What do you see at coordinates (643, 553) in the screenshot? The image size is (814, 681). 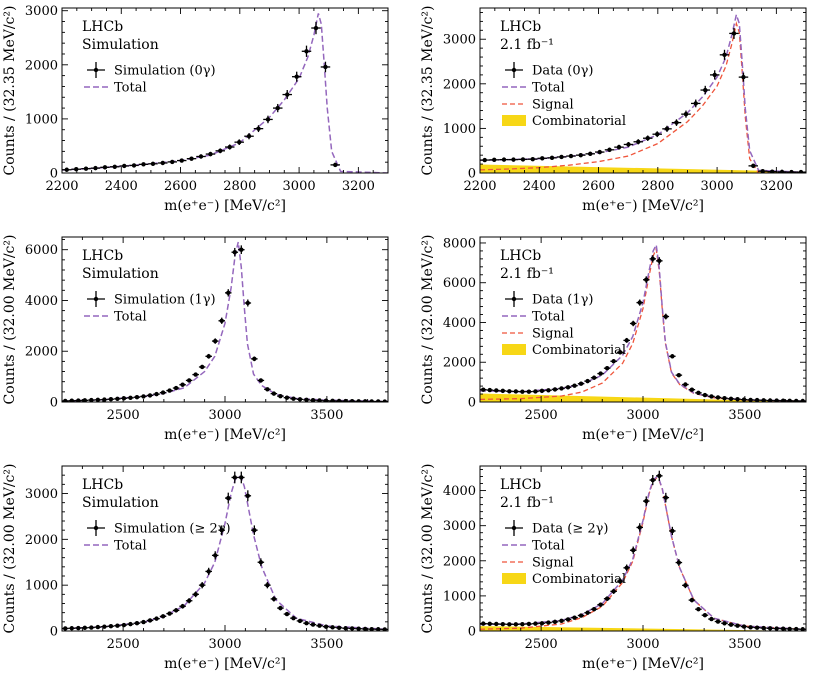 I see `total-curve` at bounding box center [643, 553].